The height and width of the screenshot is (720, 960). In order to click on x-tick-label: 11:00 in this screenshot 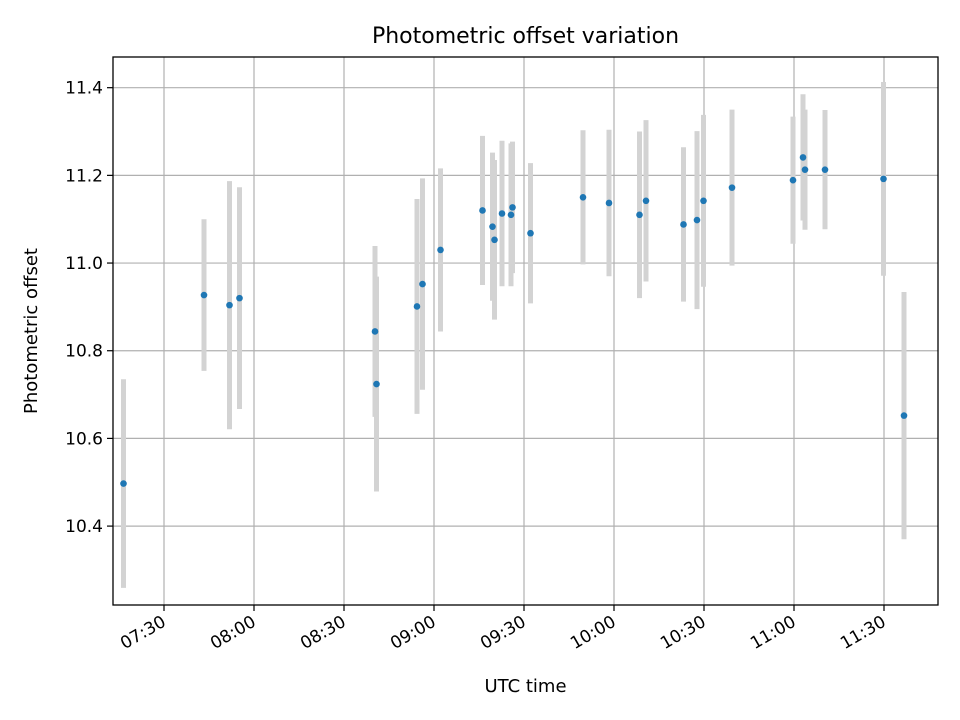, I will do `click(773, 633)`.